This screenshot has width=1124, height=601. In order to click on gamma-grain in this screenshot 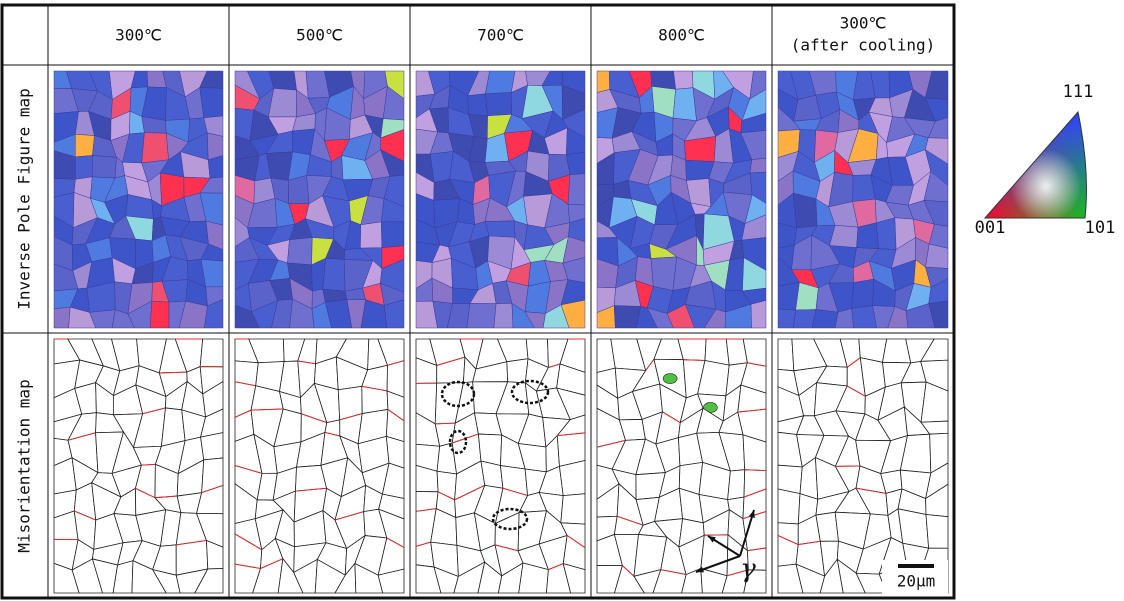, I will do `click(670, 378)`.